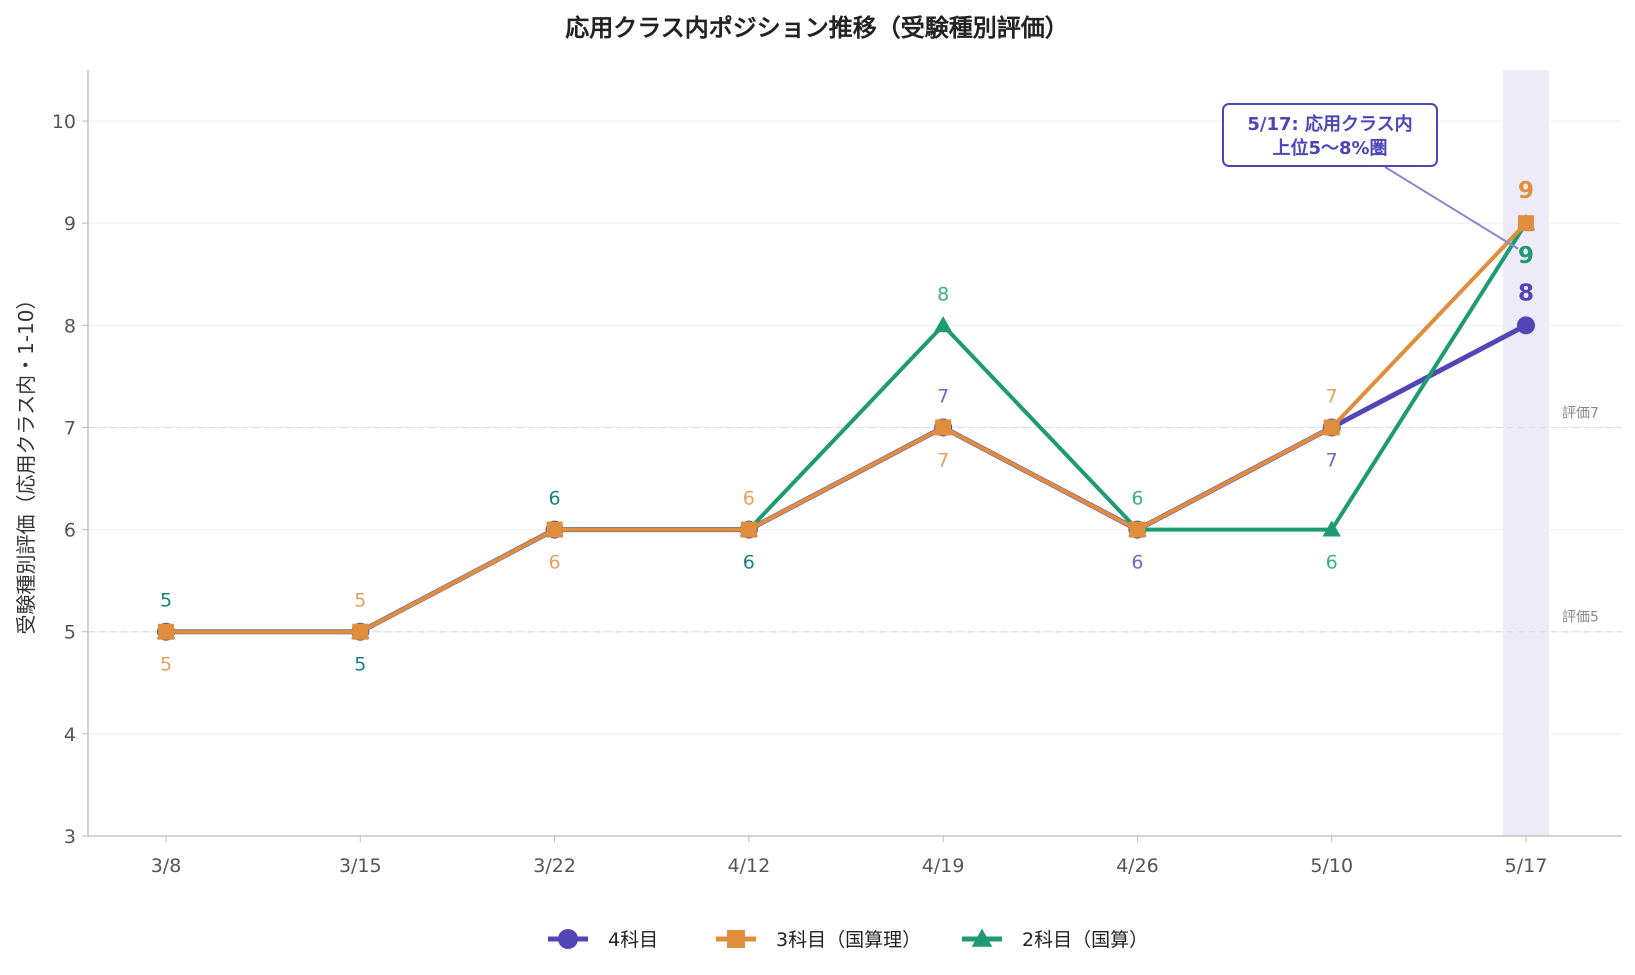 Image resolution: width=1635 pixels, height=975 pixels. Describe the element at coordinates (70, 735) in the screenshot. I see `y-tick-label: 4` at that location.